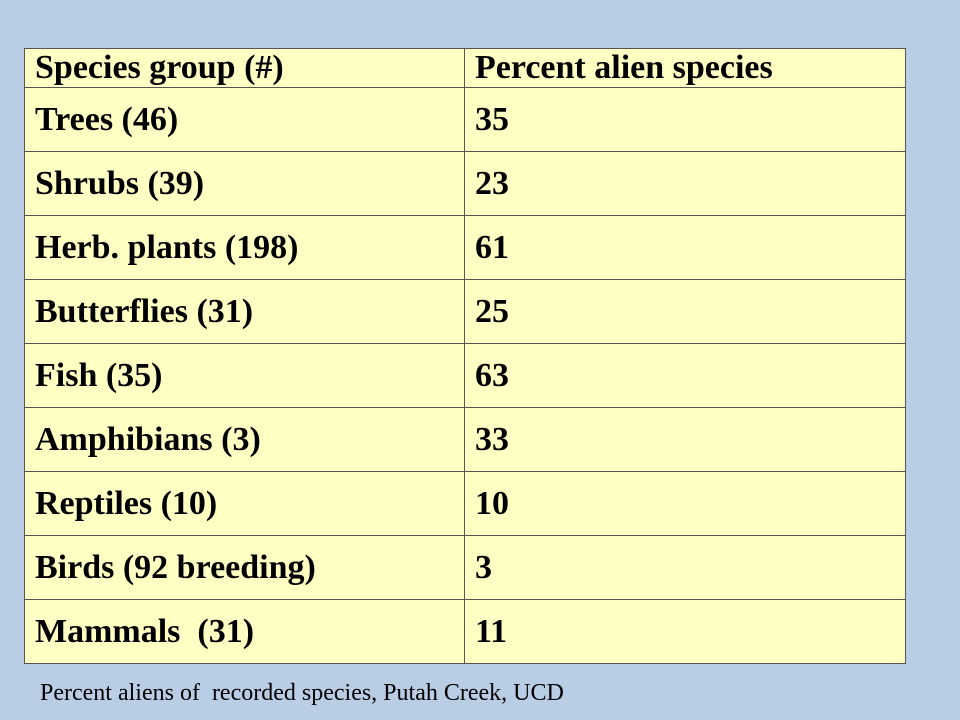 The height and width of the screenshot is (720, 960). What do you see at coordinates (244, 247) in the screenshot?
I see `table-cell: Herb. plants (198)` at bounding box center [244, 247].